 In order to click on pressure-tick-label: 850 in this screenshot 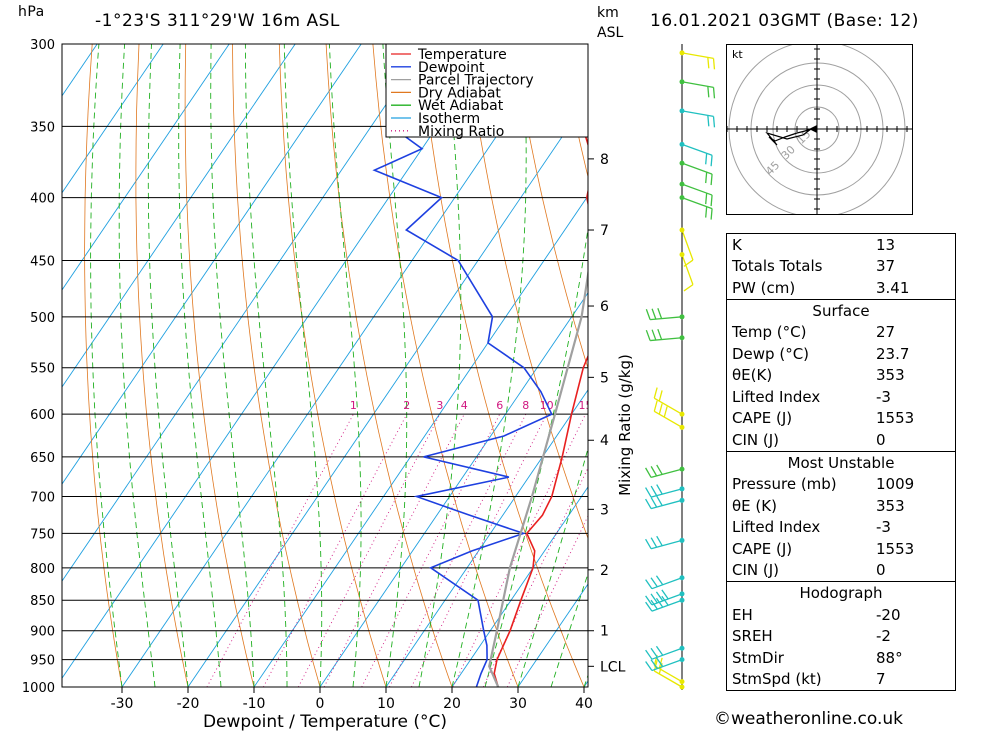, I will do `click(42, 601)`.